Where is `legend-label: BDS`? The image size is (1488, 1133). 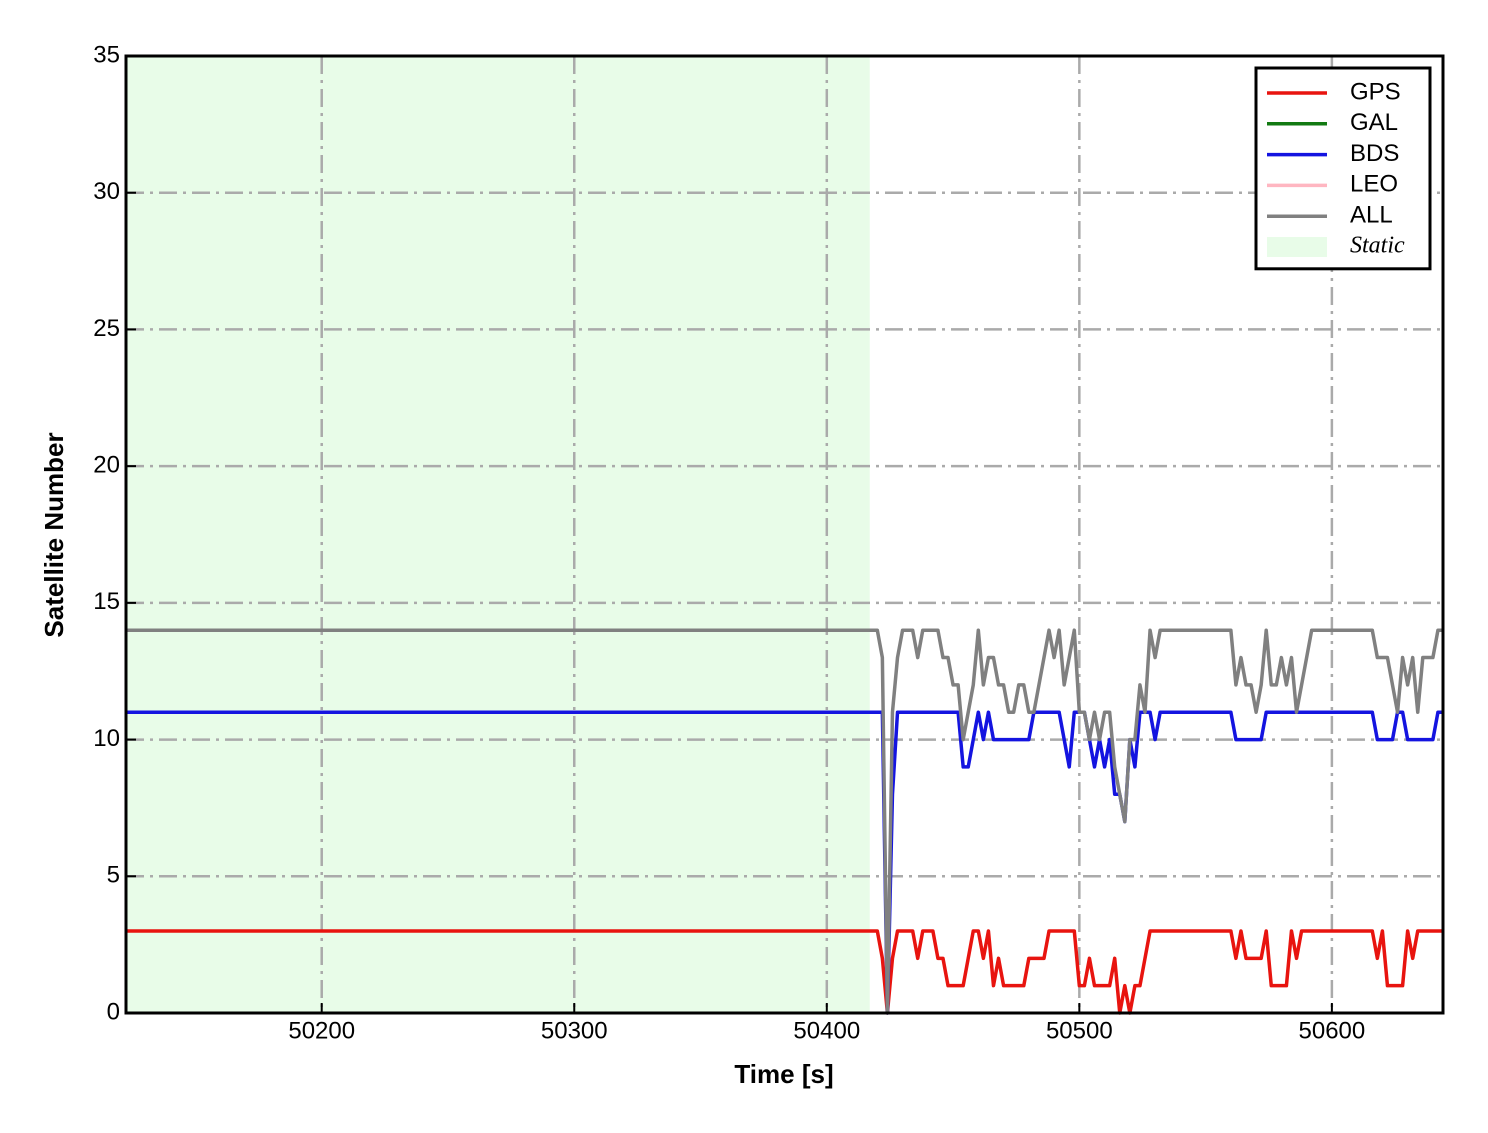 legend-label: BDS is located at coordinates (1374, 153).